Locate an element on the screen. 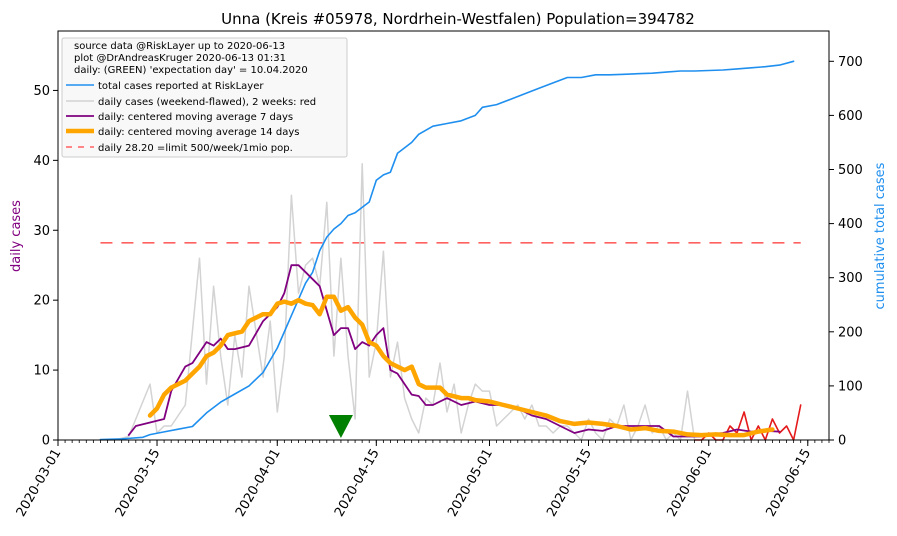  y-left-tick-label: 30 is located at coordinates (41, 231).